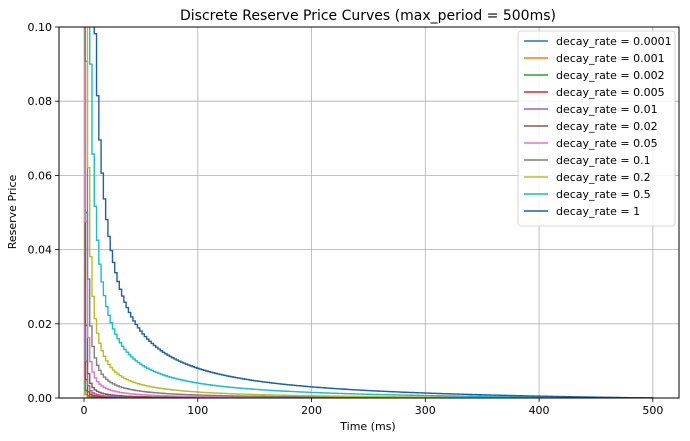  I want to click on legend-box, so click(596, 128).